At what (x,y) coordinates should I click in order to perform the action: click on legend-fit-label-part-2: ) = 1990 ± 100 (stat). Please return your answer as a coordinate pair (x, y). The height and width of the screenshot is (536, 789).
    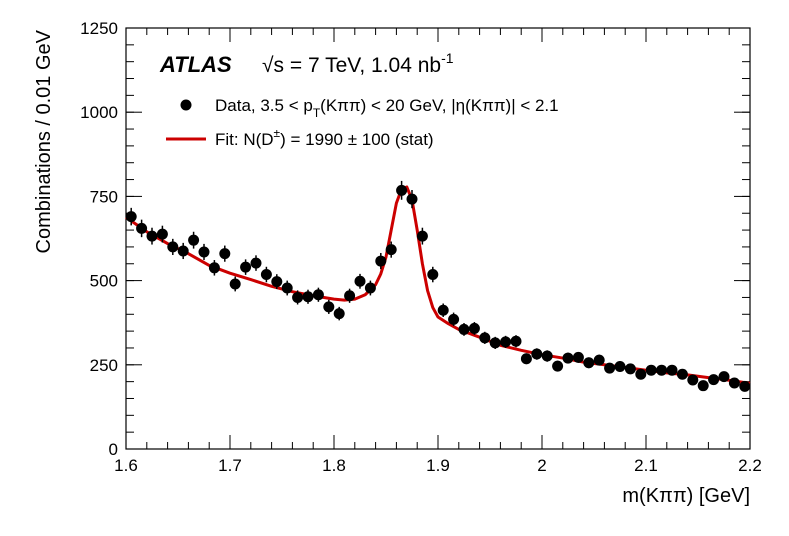
    Looking at the image, I should click on (356, 139).